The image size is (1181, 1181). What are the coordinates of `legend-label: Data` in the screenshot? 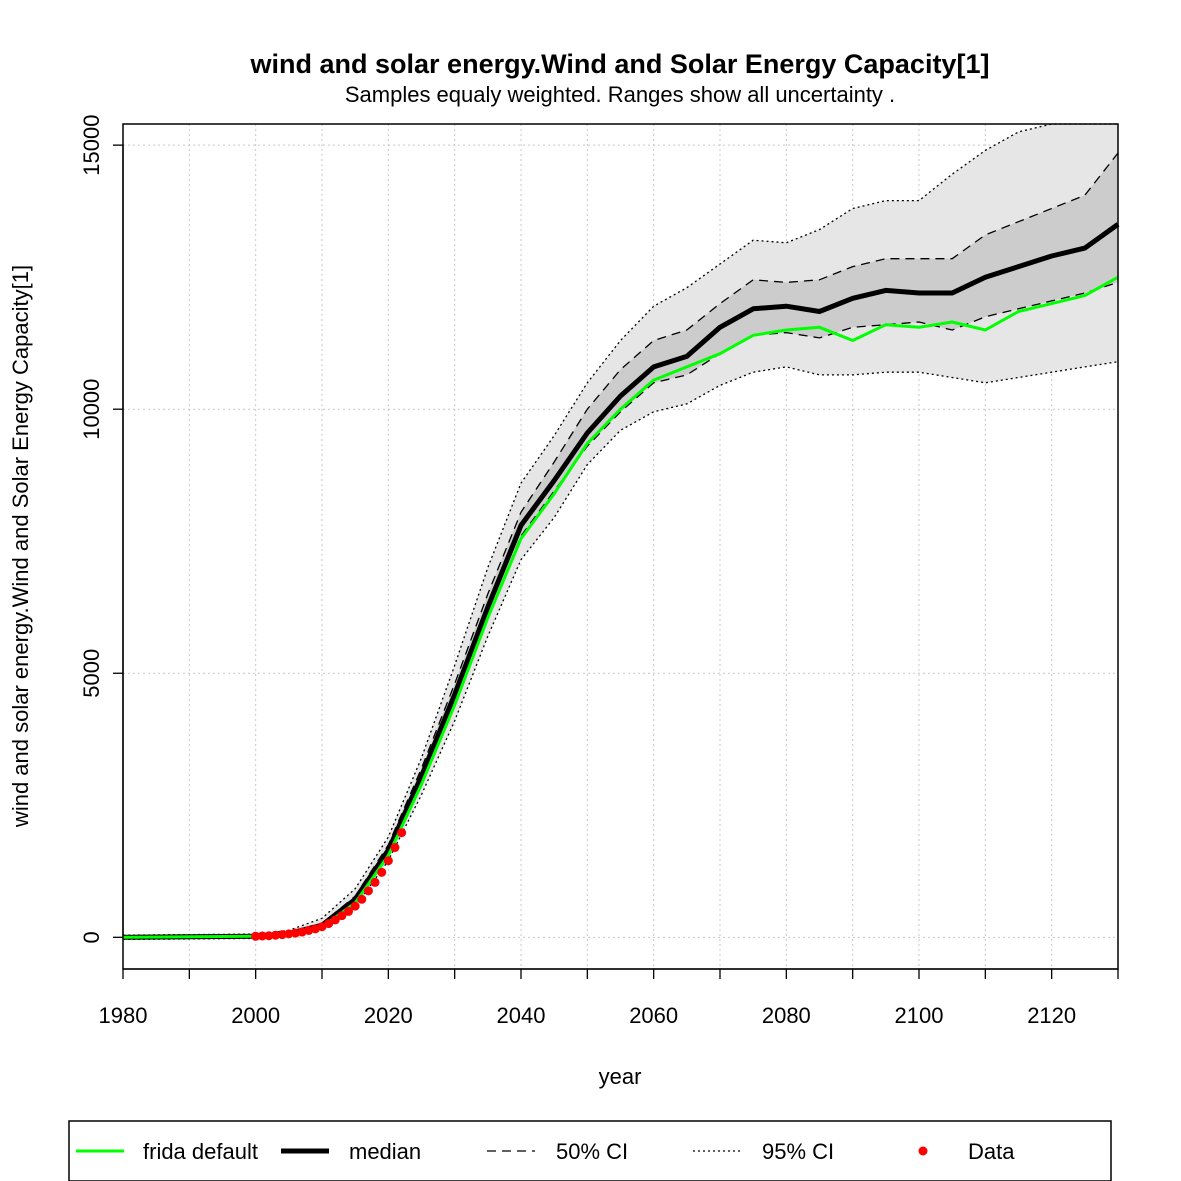 It's located at (991, 1151).